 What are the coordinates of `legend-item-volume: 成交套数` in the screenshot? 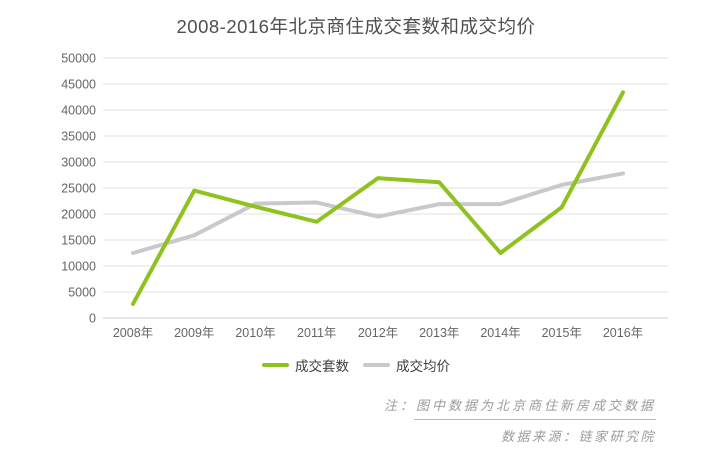 It's located at (305, 365).